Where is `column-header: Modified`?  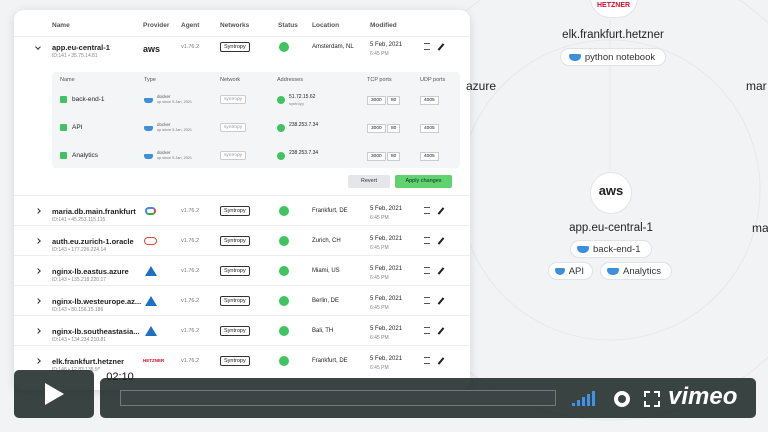
column-header: Modified is located at coordinates (383, 25).